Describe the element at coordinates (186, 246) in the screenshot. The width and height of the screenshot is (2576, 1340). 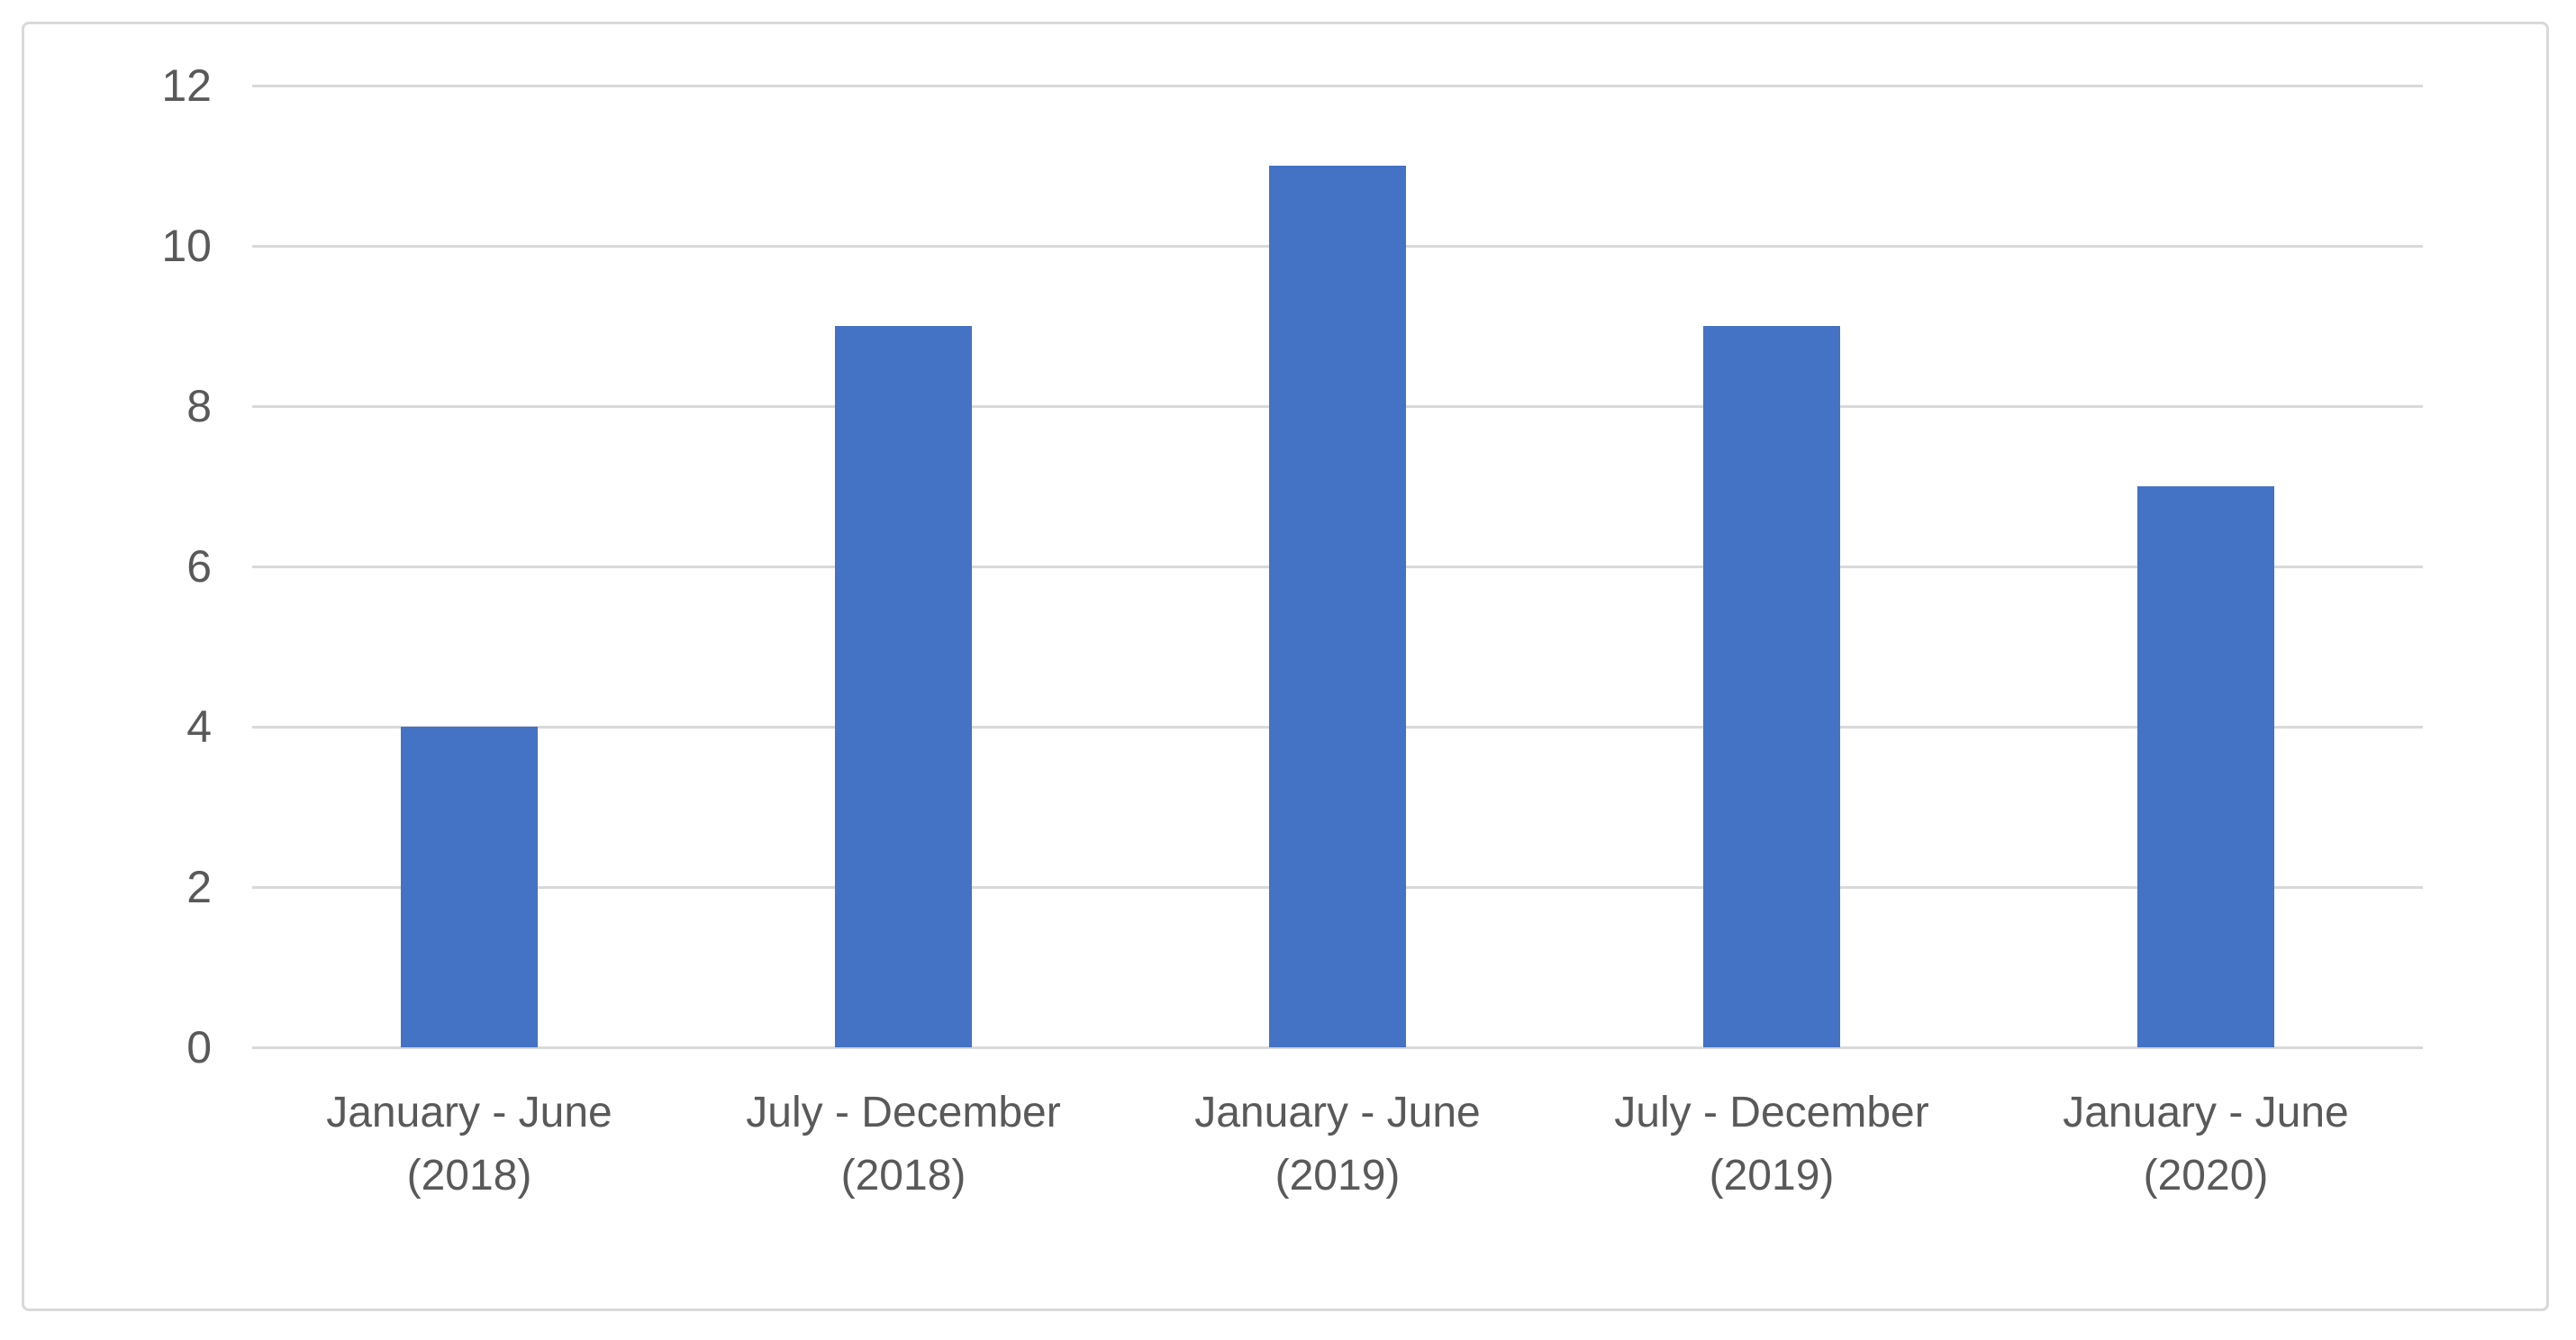
I see `y-tick-label-10: 10` at that location.